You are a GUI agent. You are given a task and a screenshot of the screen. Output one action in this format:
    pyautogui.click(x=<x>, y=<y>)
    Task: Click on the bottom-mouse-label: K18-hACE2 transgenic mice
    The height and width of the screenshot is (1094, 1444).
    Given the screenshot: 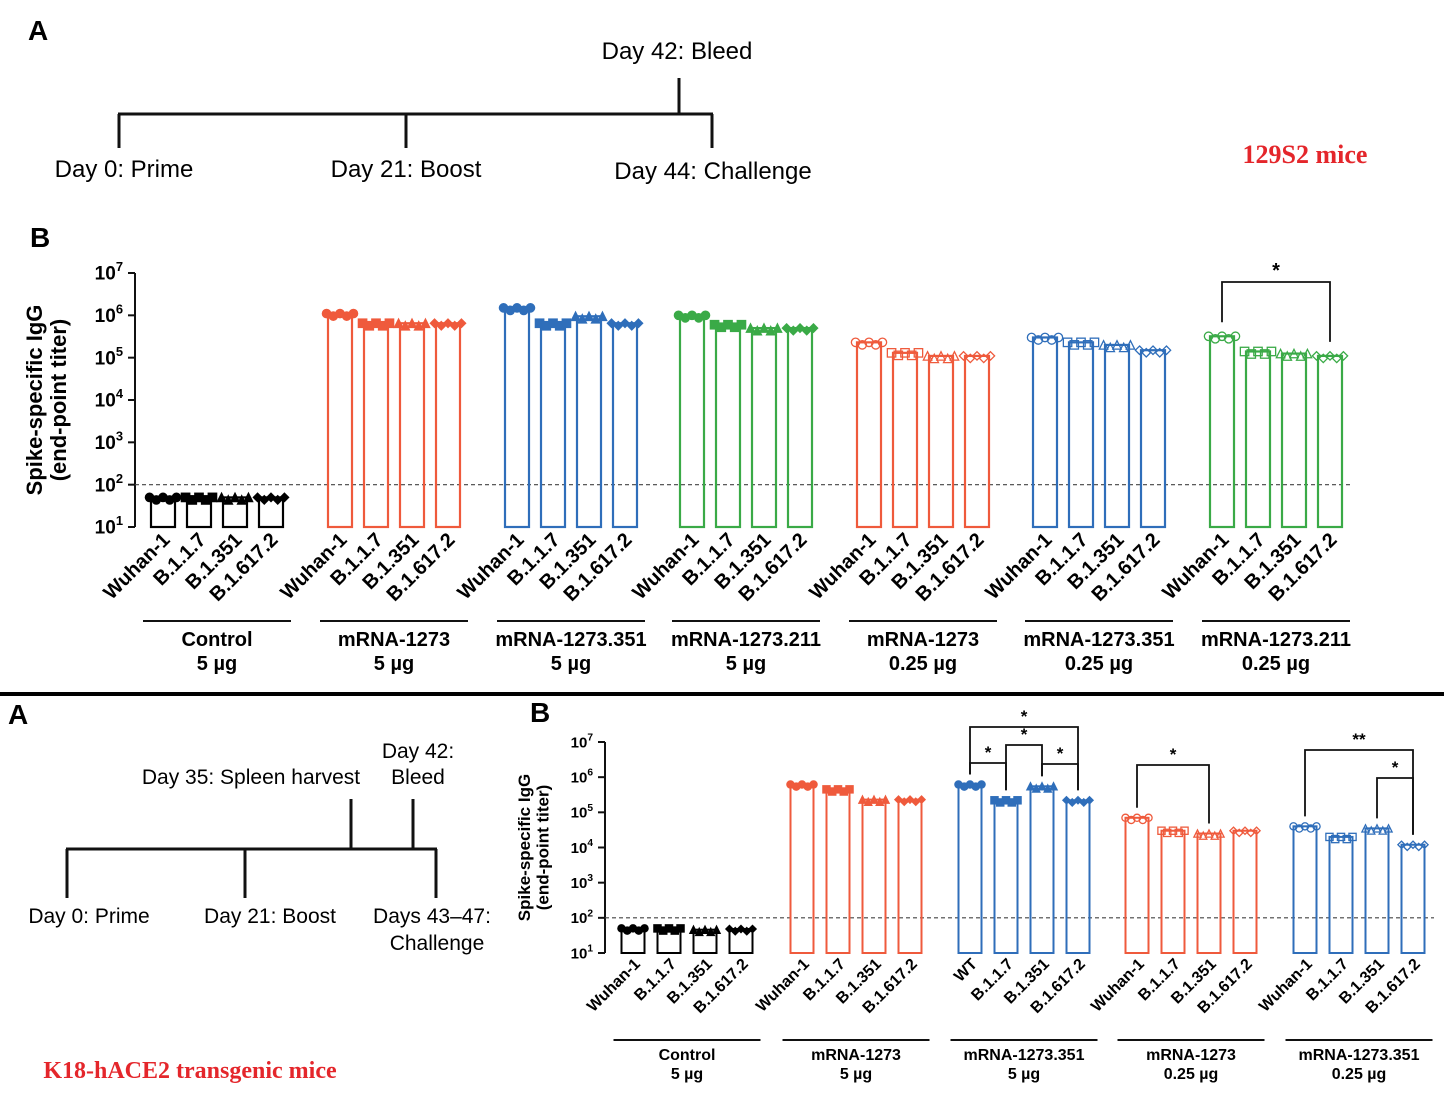 What is the action you would take?
    pyautogui.click(x=190, y=1071)
    